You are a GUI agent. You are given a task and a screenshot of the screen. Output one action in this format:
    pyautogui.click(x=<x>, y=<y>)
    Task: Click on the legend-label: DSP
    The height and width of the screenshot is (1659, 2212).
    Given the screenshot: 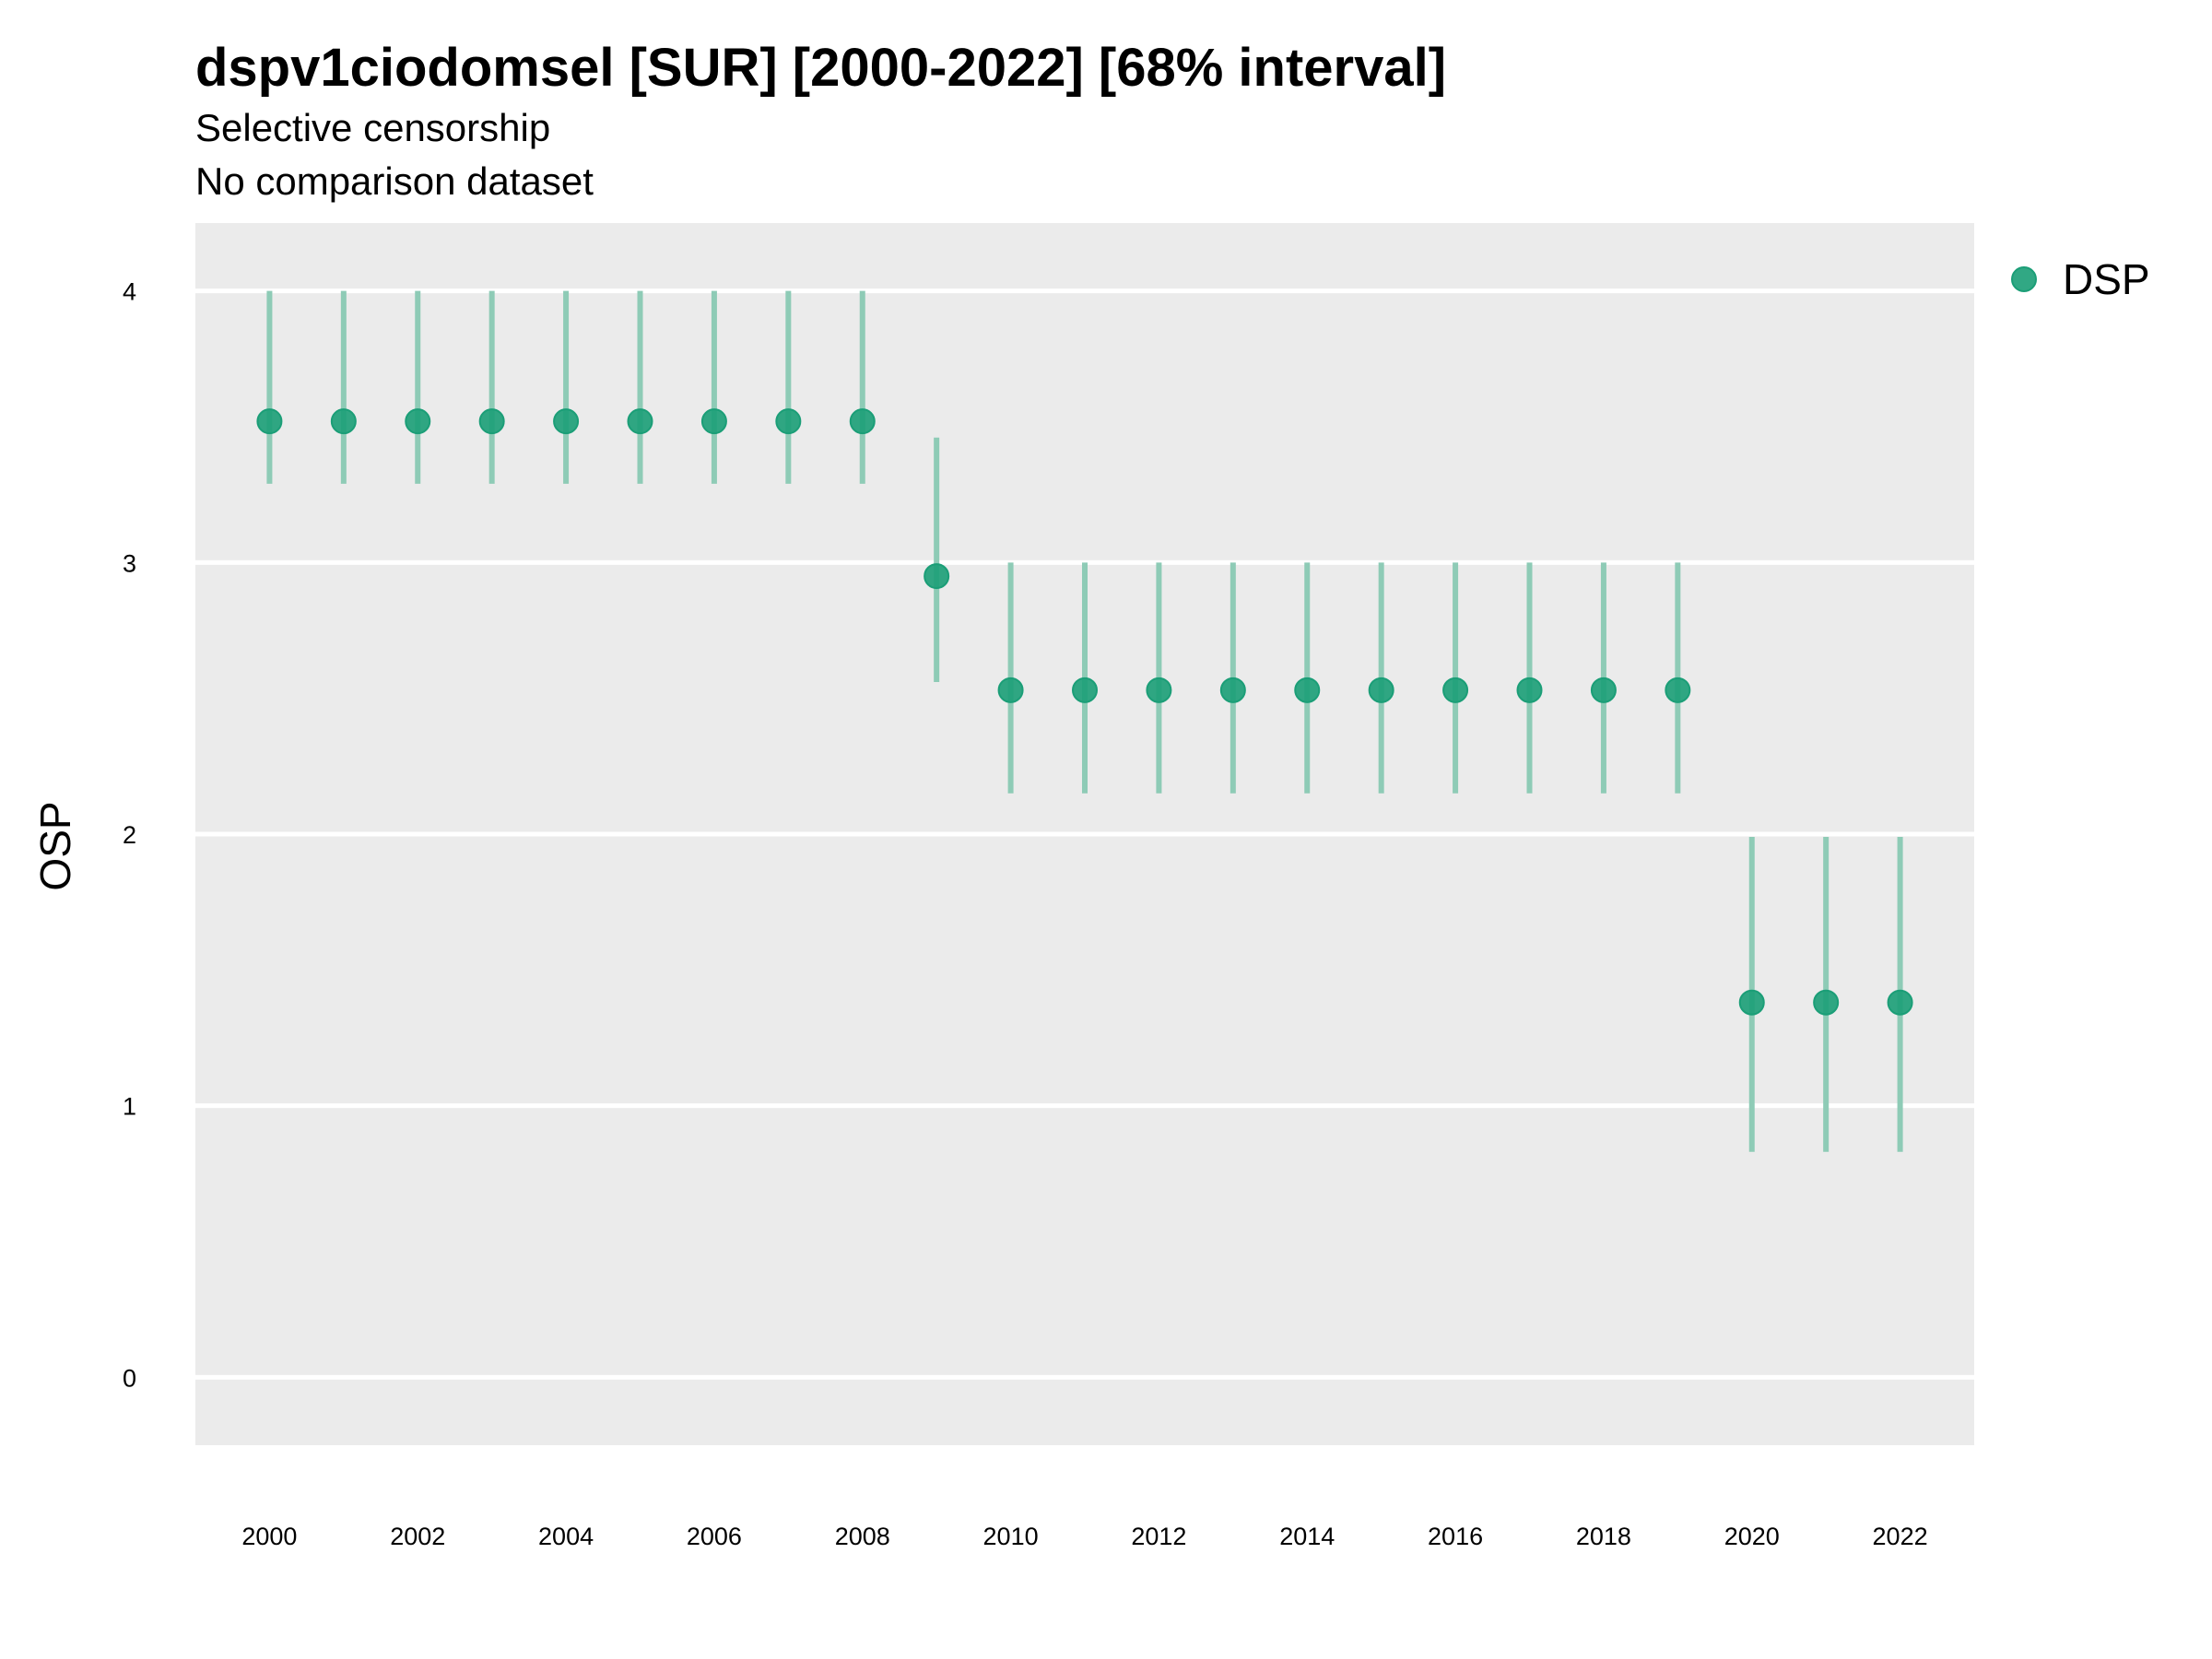 What is the action you would take?
    pyautogui.click(x=2106, y=279)
    